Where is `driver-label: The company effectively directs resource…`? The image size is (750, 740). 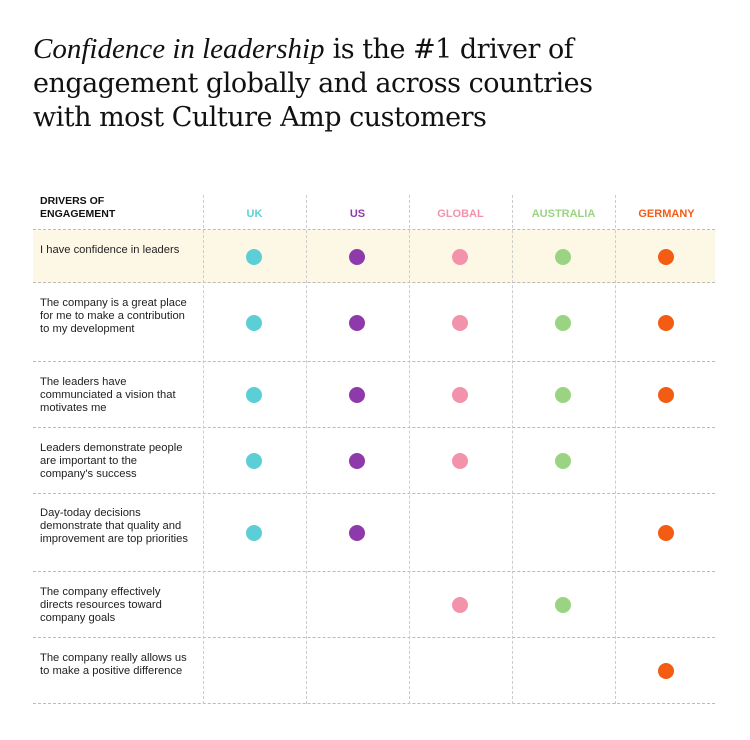 driver-label: The company effectively directs resource… is located at coordinates (101, 605).